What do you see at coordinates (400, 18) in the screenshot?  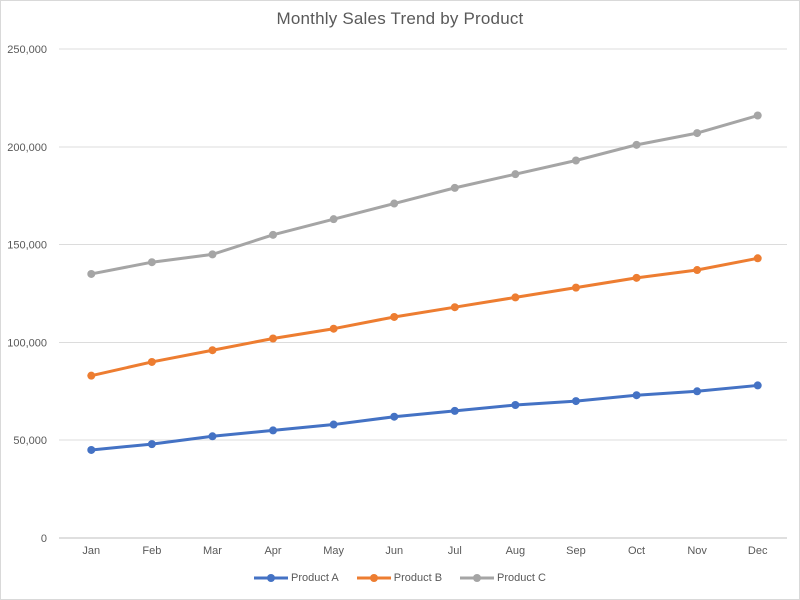 I see `chart-title: Monthly Sales Trend by Product` at bounding box center [400, 18].